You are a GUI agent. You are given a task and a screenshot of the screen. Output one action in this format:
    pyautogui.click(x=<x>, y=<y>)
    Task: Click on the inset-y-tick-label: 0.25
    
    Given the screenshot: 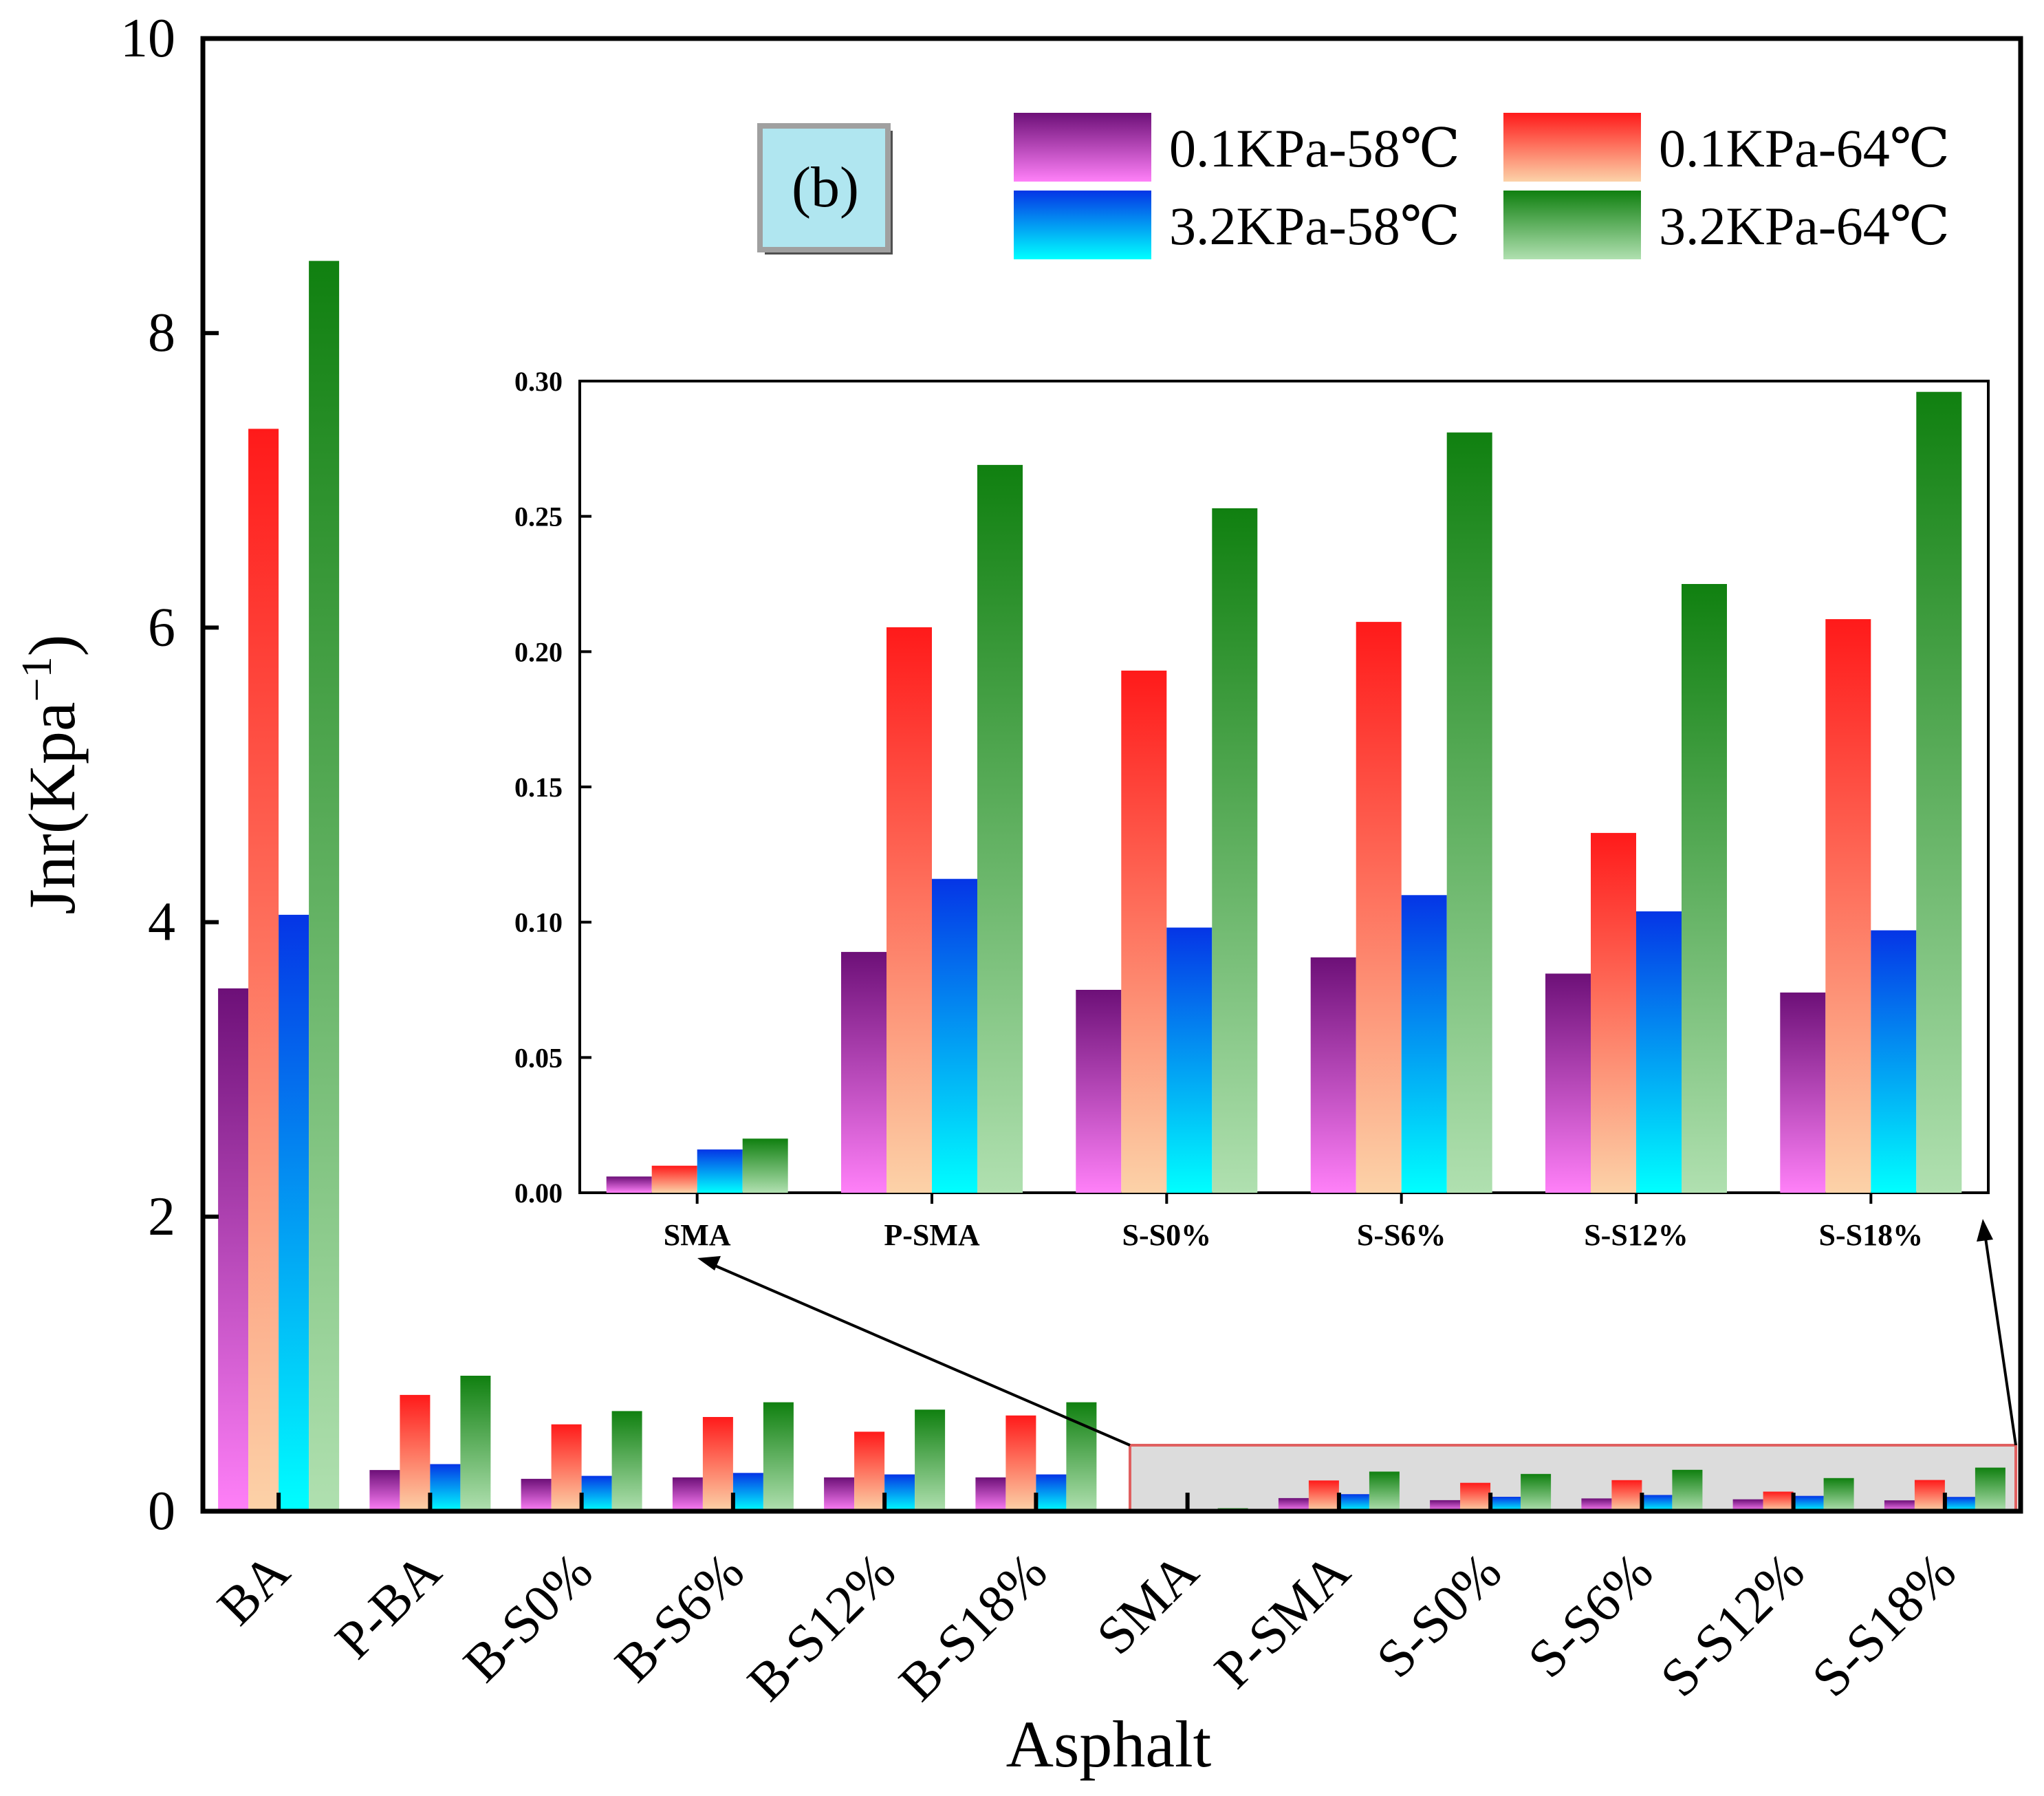 What is the action you would take?
    pyautogui.click(x=538, y=516)
    